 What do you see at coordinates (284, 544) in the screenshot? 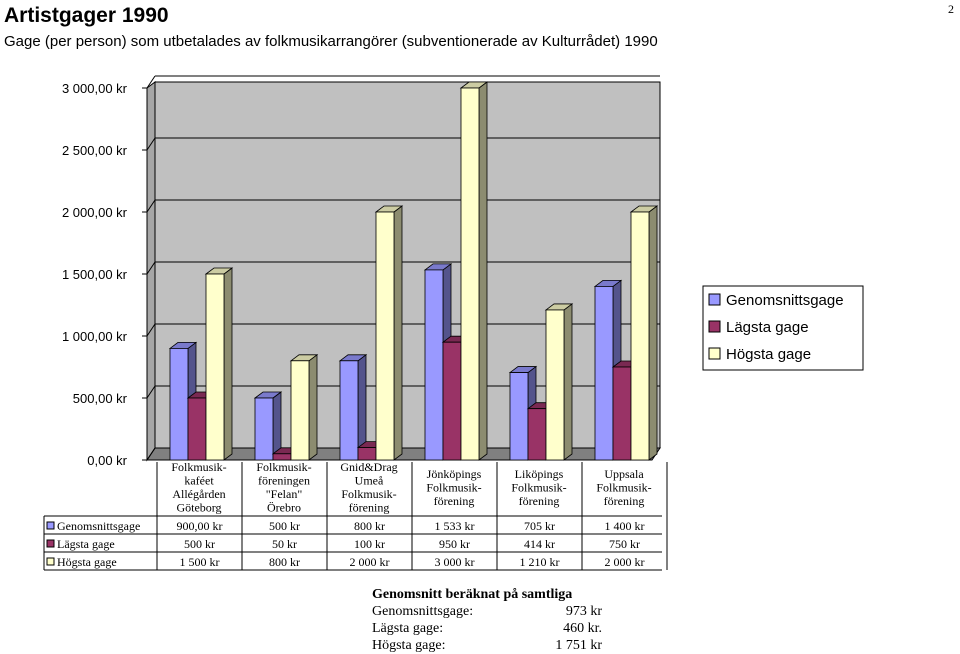
I see `table-cell: 50 kr` at bounding box center [284, 544].